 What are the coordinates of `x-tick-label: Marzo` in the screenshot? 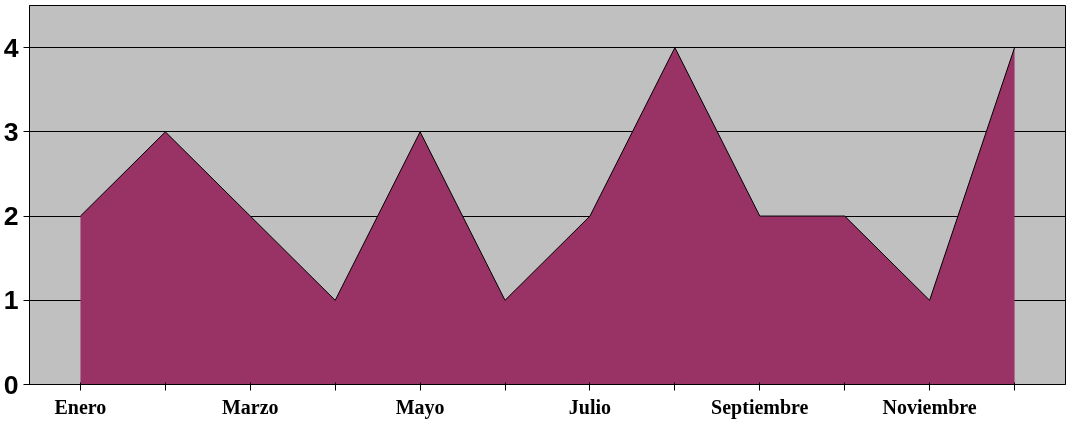 It's located at (250, 406).